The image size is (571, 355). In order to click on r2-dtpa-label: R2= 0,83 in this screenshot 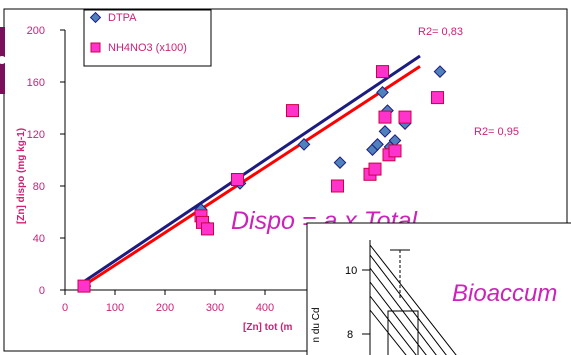, I will do `click(440, 32)`.